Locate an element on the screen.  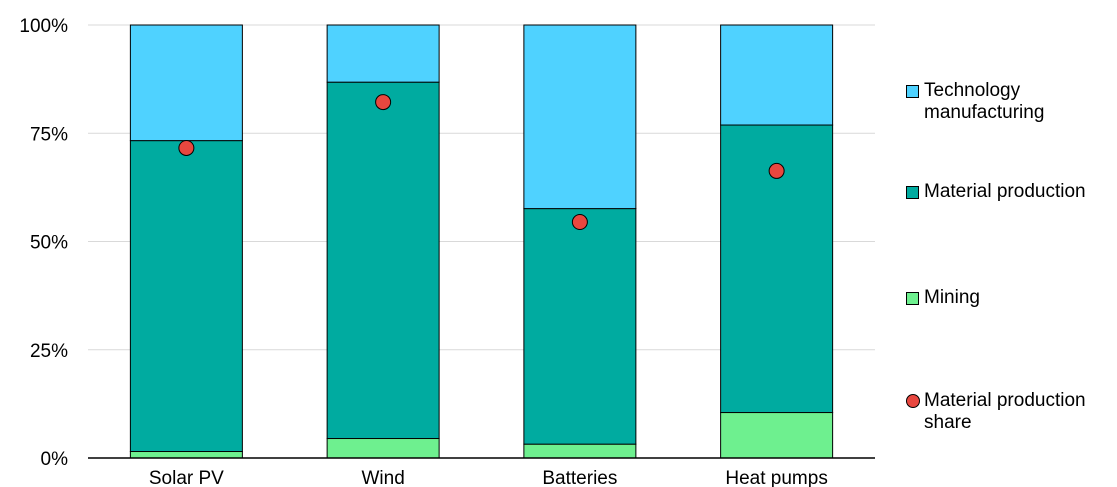
x-tick-label: Solar PV is located at coordinates (186, 477).